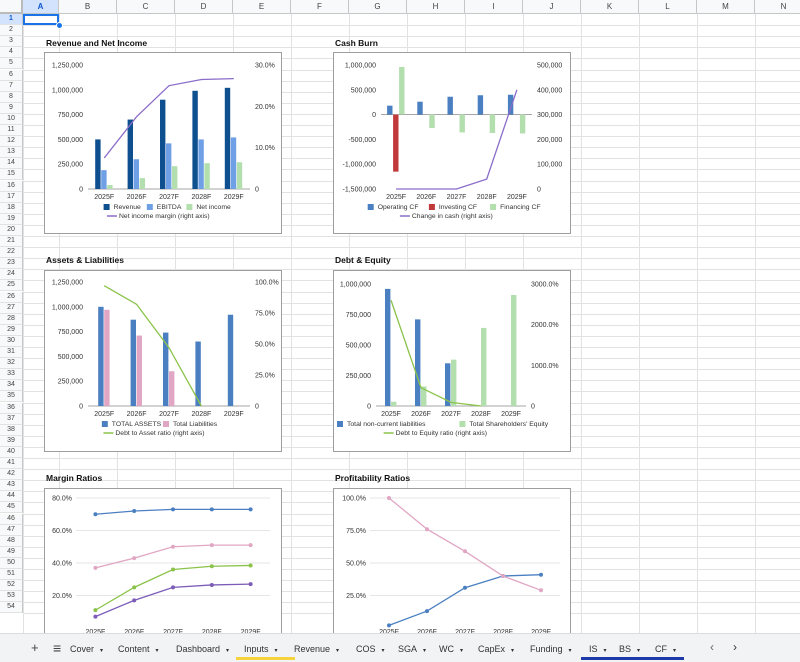 Image resolution: width=800 pixels, height=662 pixels. What do you see at coordinates (11, 142) in the screenshot?
I see `row-header: 12` at bounding box center [11, 142].